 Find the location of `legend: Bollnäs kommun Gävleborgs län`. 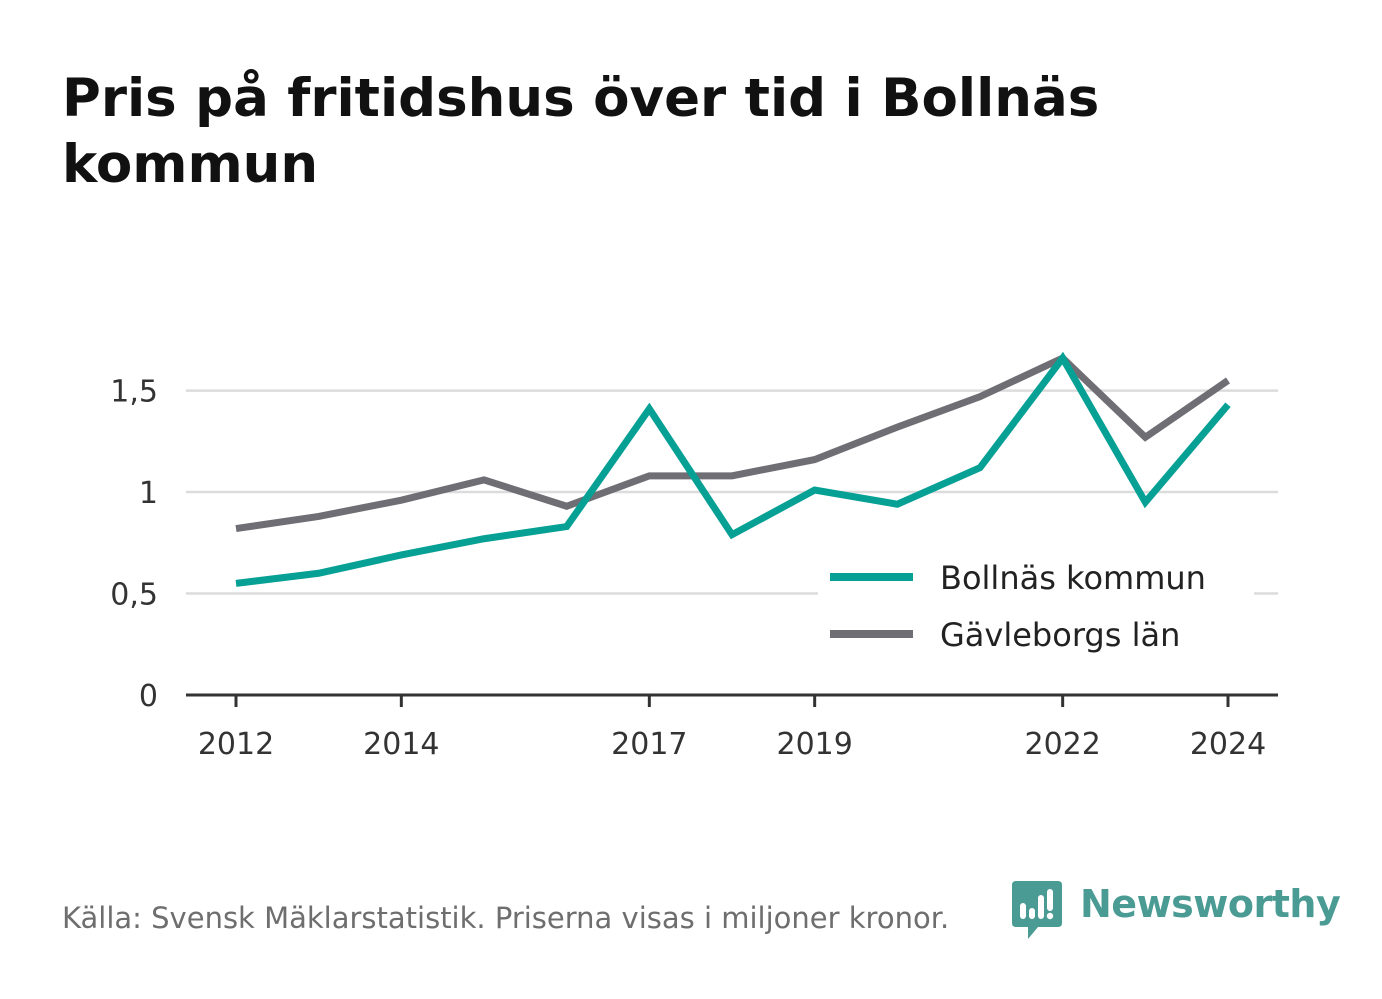

legend: Bollnäs kommun Gävleborgs län is located at coordinates (1036, 607).